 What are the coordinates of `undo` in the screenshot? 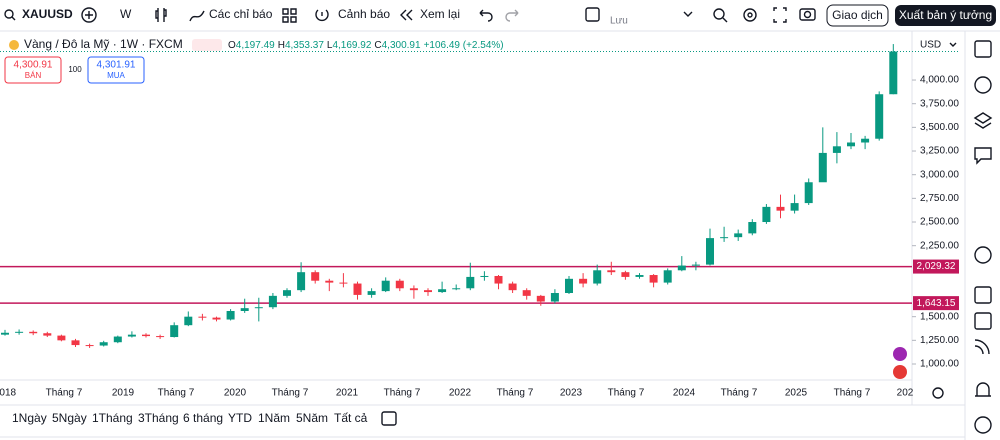 It's located at (486, 15).